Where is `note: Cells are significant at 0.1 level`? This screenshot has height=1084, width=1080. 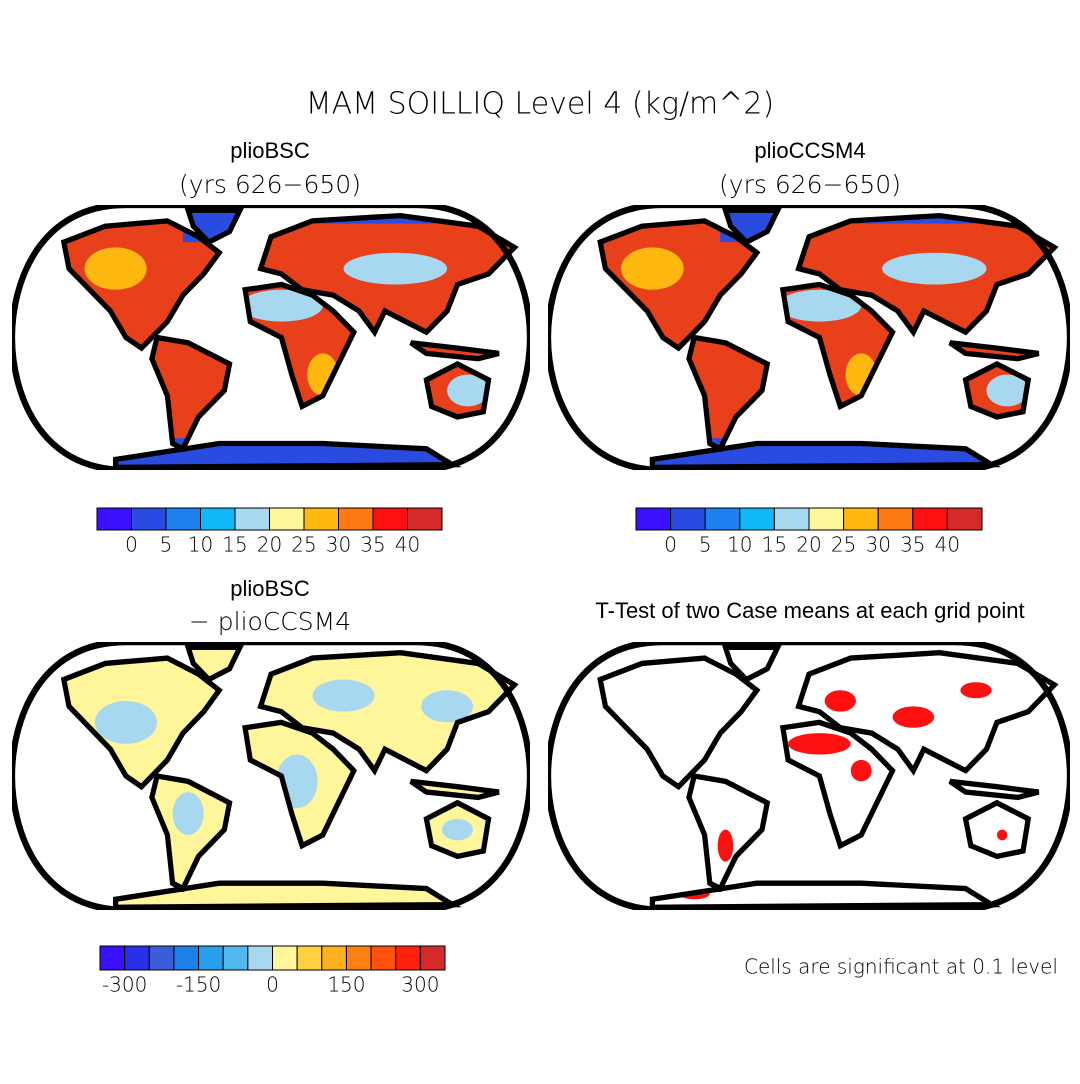 note: Cells are significant at 0.1 level is located at coordinates (901, 967).